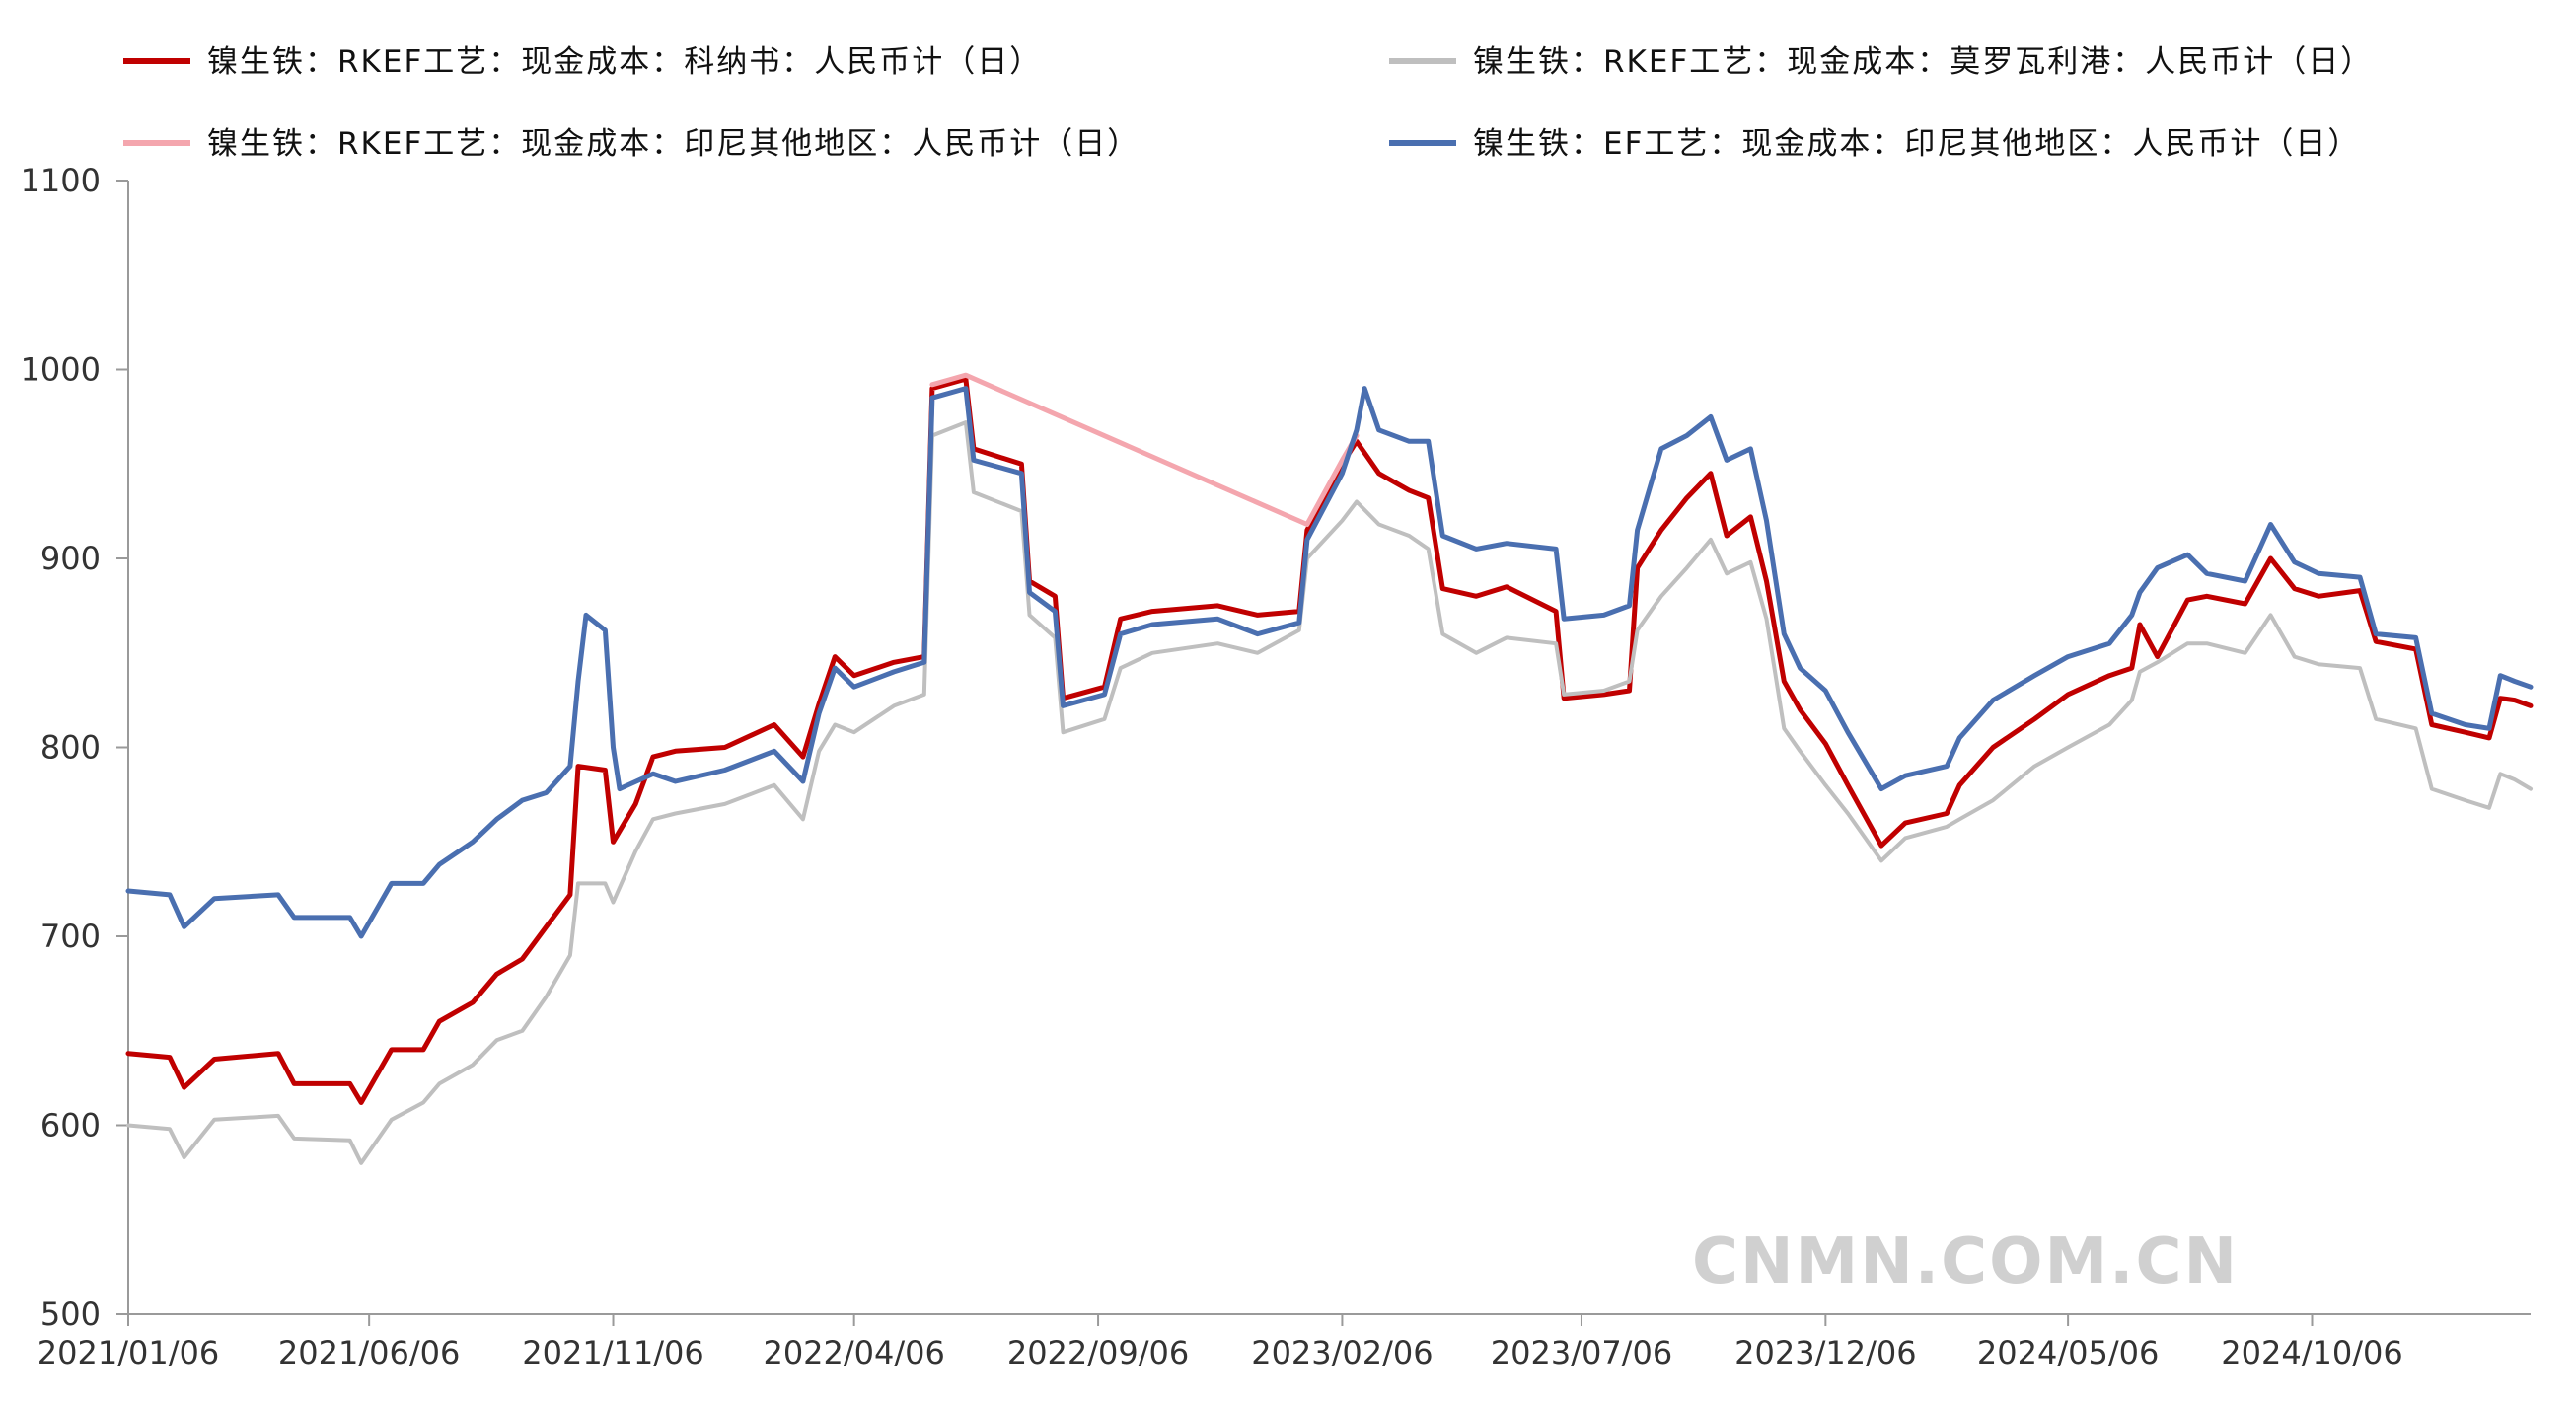 The width and height of the screenshot is (2576, 1402). Describe the element at coordinates (2311, 1353) in the screenshot. I see `x-tick-label: 2024/10/06` at that location.